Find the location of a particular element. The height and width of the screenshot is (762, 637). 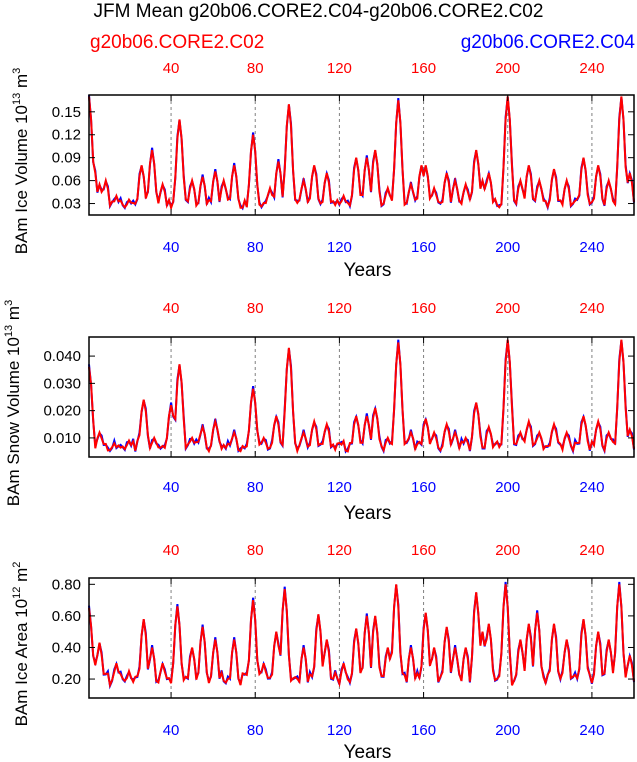

y-tick-label: 0.12 is located at coordinates (66, 135).